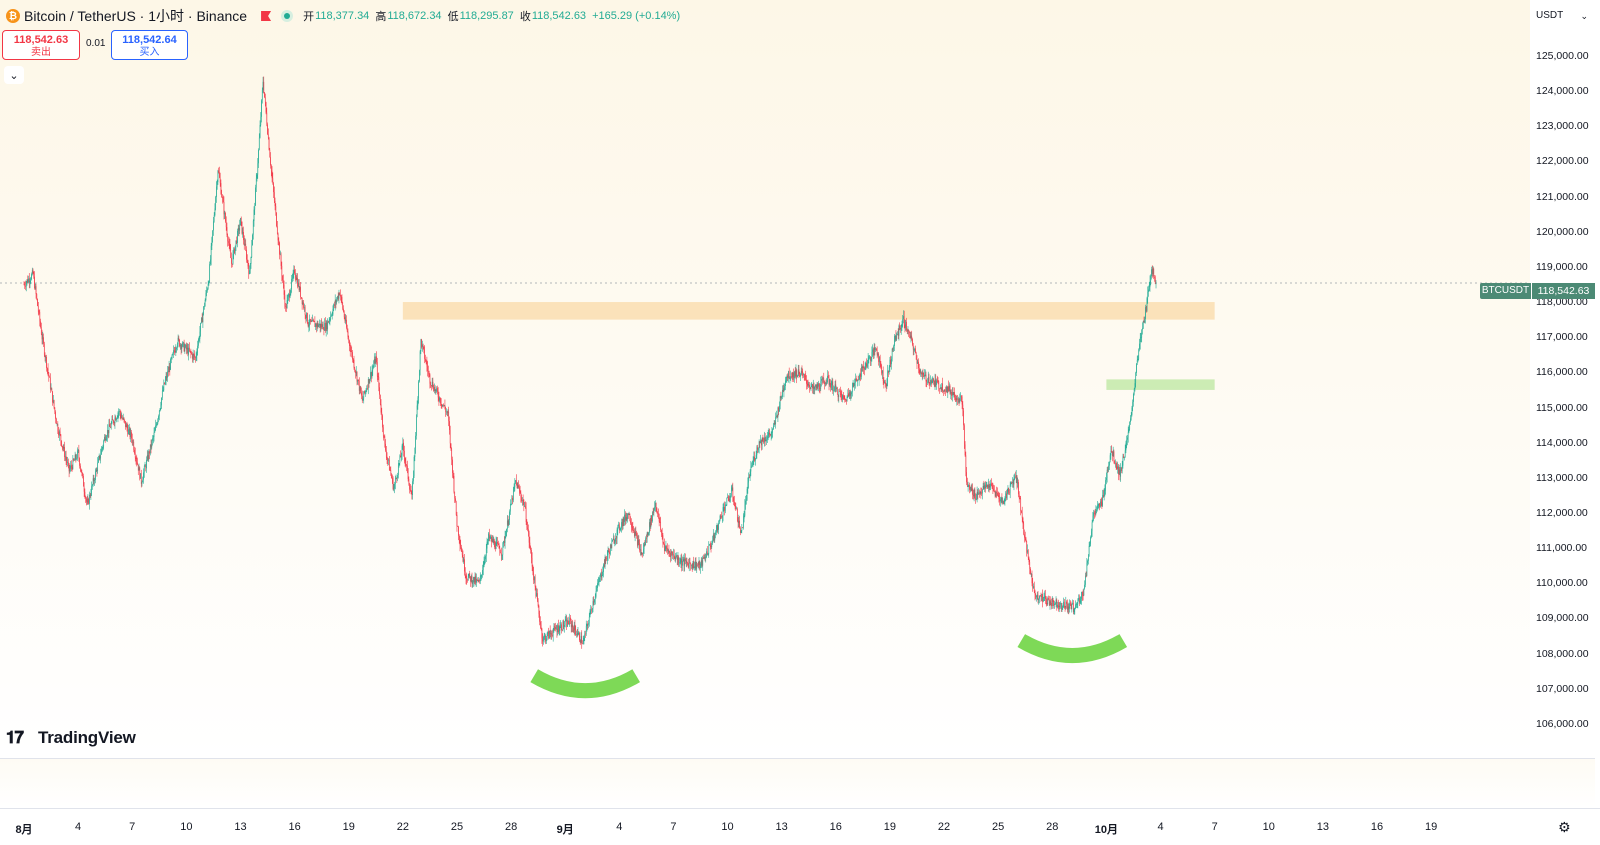 Image resolution: width=1600 pixels, height=845 pixels. Describe the element at coordinates (41, 45) in the screenshot. I see `sell-button: 118,542.63 卖出` at that location.